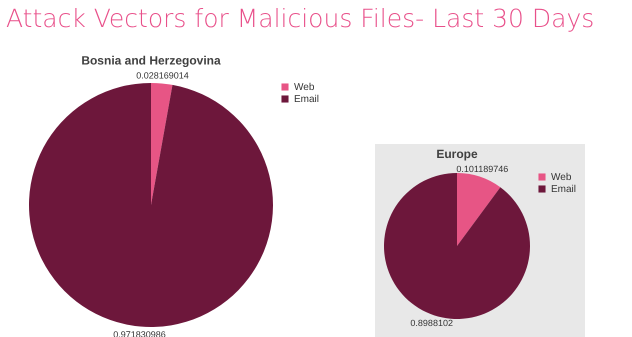  What do you see at coordinates (162, 75) in the screenshot?
I see `data-label: 0.028169014` at bounding box center [162, 75].